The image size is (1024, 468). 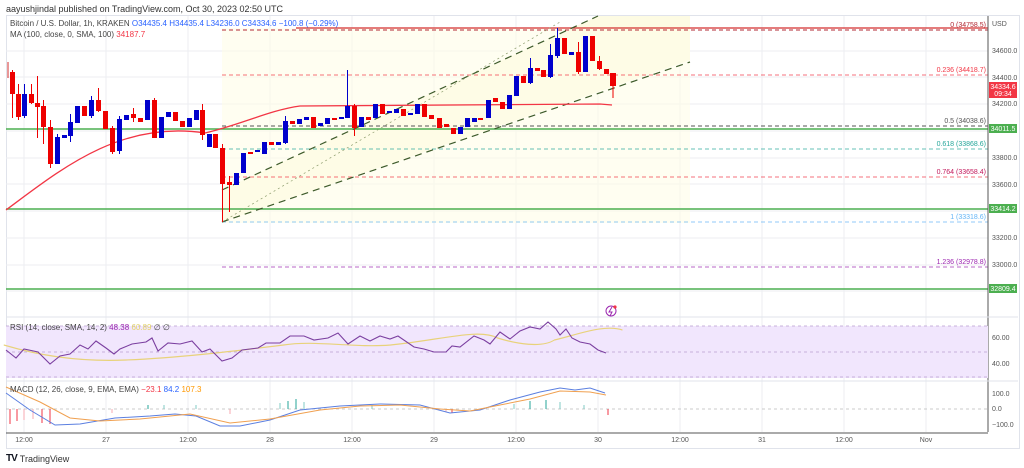 What do you see at coordinates (434, 440) in the screenshot?
I see `svg-text: 29` at bounding box center [434, 440].